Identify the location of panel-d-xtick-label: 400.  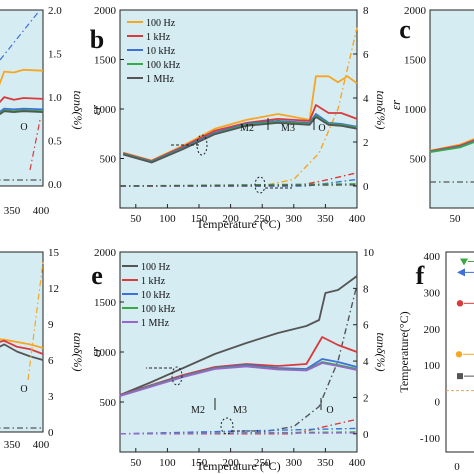
(41, 445).